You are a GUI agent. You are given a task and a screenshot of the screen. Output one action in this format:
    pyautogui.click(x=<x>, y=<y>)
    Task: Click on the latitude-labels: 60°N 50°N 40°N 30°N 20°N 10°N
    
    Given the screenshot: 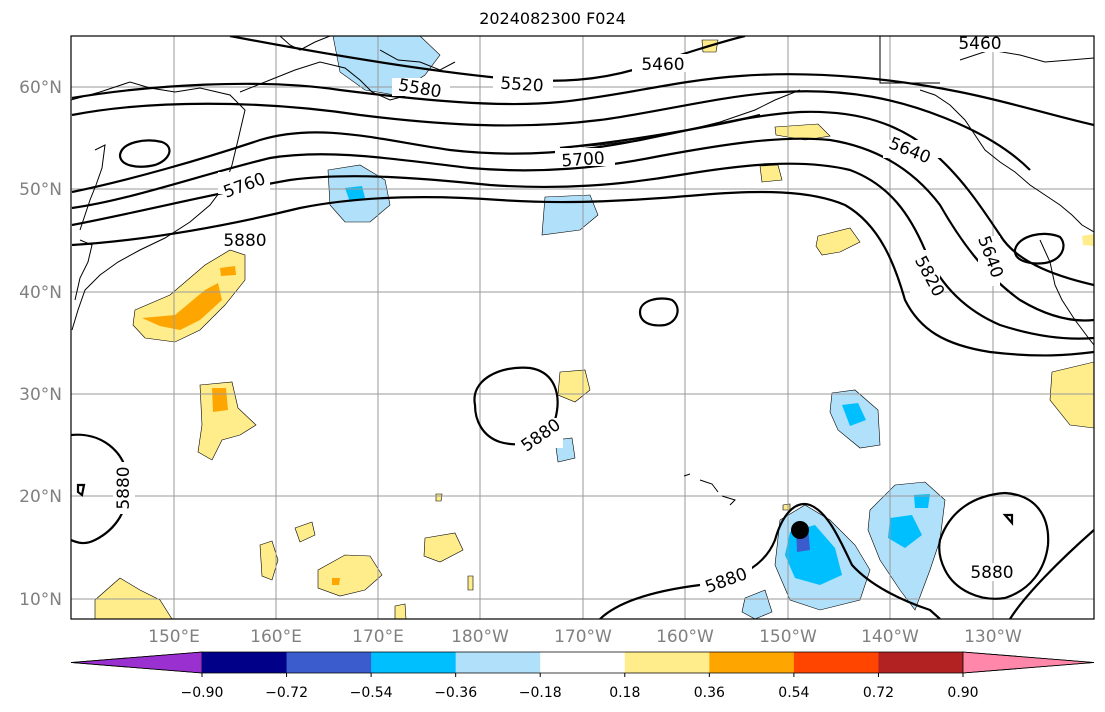 What is the action you would take?
    pyautogui.click(x=40, y=344)
    